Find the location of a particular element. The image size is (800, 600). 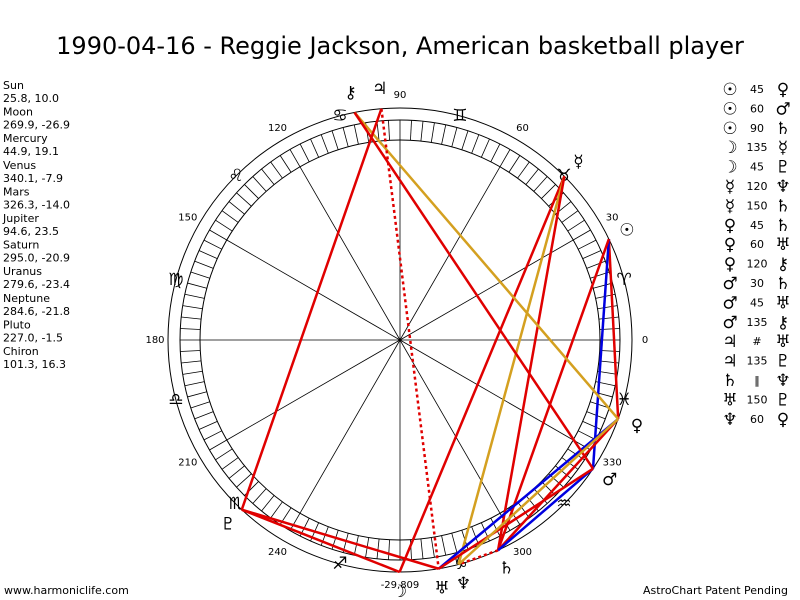

aspect-from: ♂ is located at coordinates (729, 284).